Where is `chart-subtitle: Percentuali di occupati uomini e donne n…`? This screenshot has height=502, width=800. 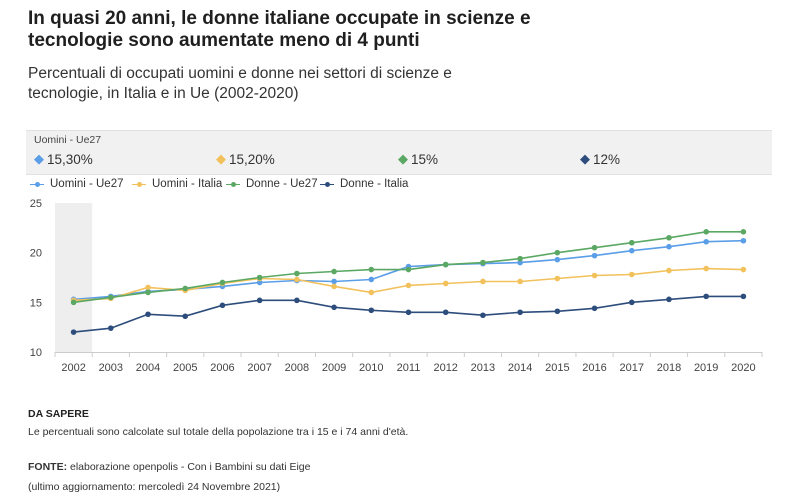
chart-subtitle: Percentuali di occupati uomini e donne n… is located at coordinates (240, 83).